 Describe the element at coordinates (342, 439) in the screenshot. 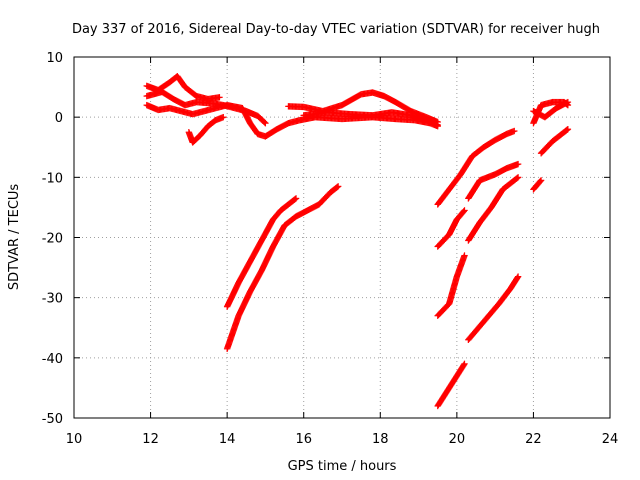

I see `x-tick-labels: 10 12 14 16 18 20 22 24` at that location.